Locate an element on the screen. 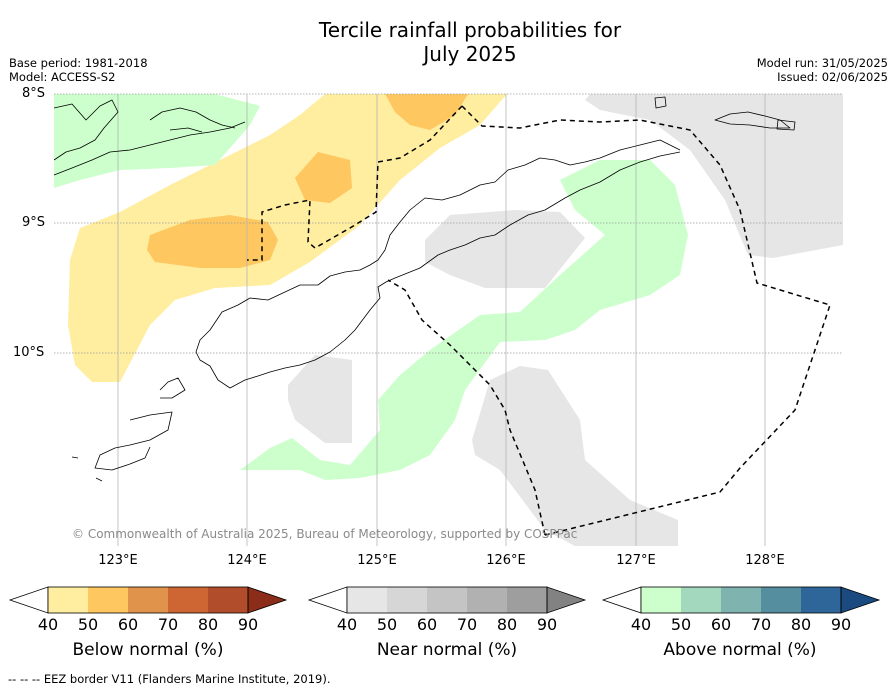 Image resolution: width=896 pixels, height=690 pixels. colorbar-above is located at coordinates (741, 600).